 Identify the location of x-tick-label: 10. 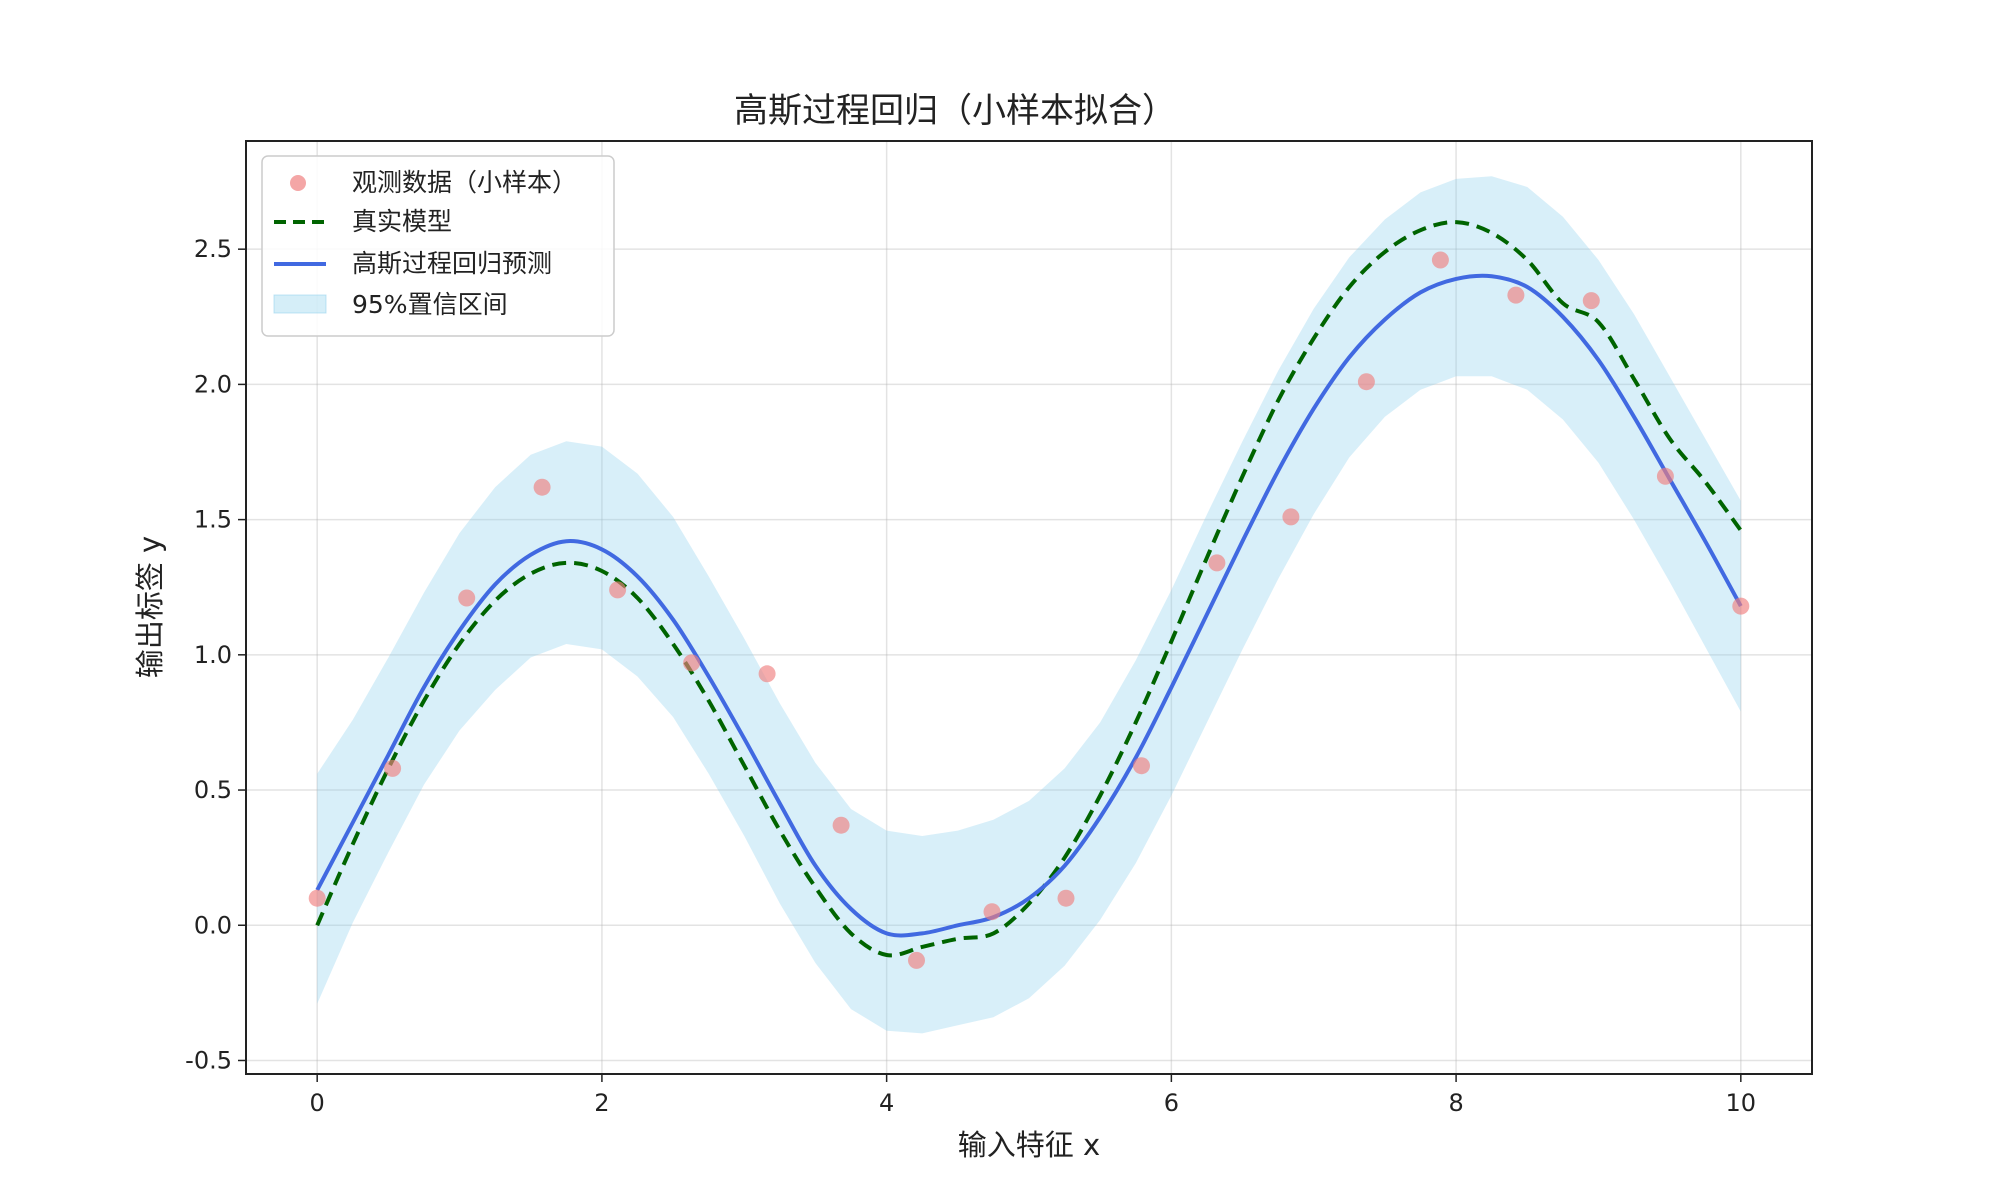
(1741, 1103).